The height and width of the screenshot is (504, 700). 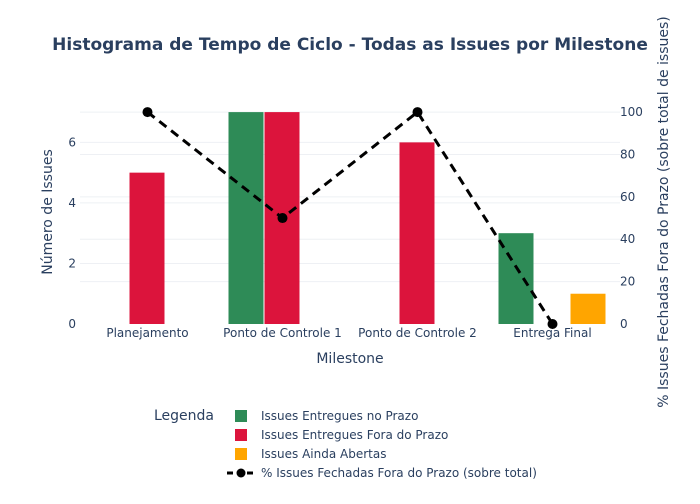 What do you see at coordinates (627, 197) in the screenshot?
I see `y2-tick-label: 60` at bounding box center [627, 197].